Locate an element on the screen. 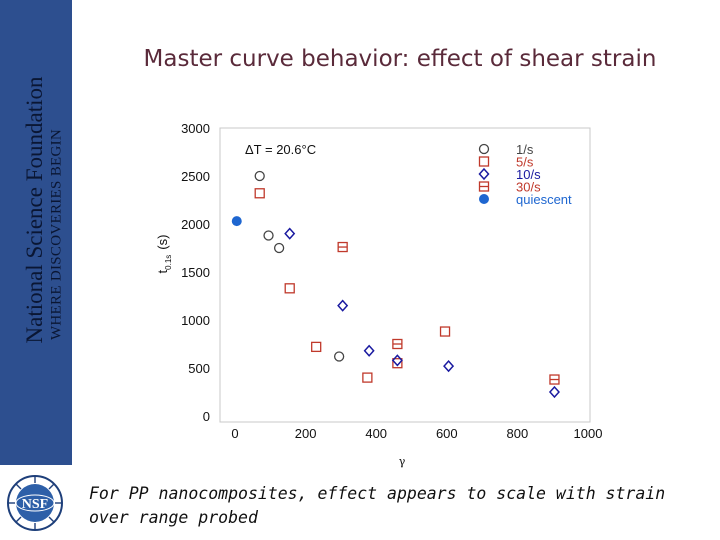 The width and height of the screenshot is (720, 540). y-axis-label: t0.1s (s) is located at coordinates (164, 254).